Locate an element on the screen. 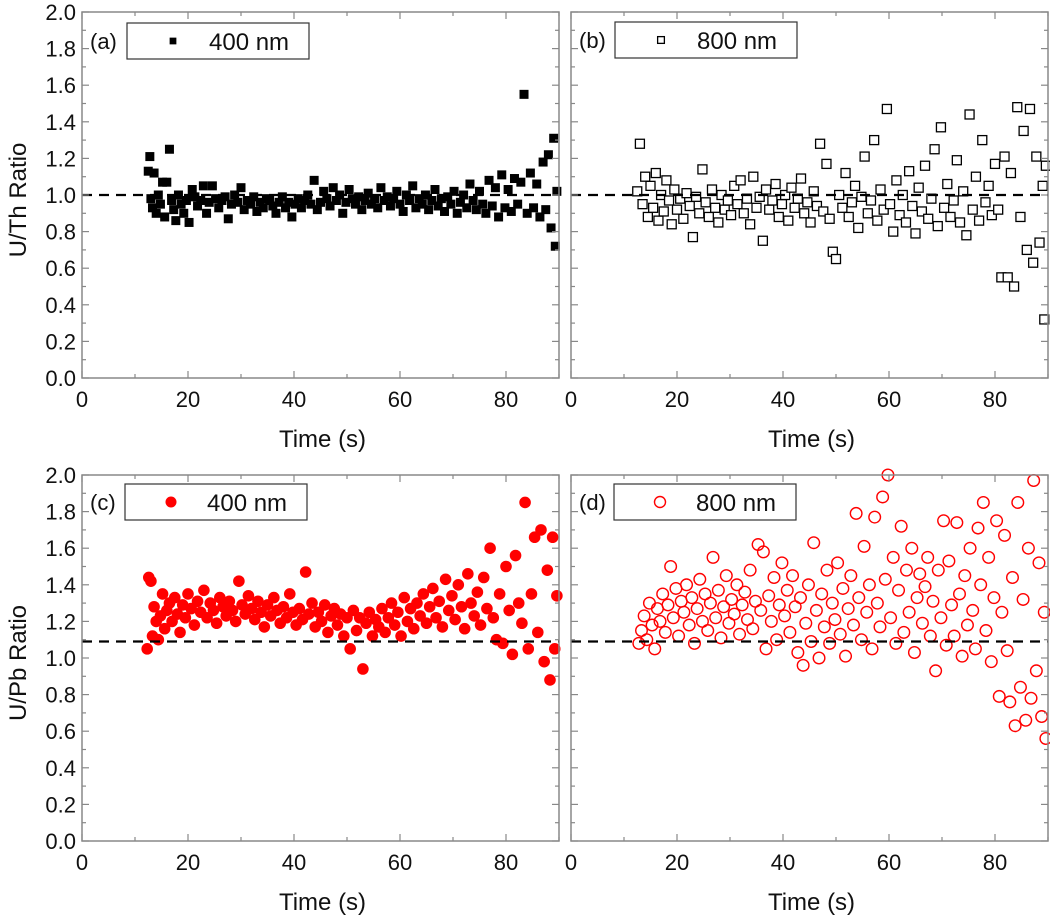 The width and height of the screenshot is (1050, 920). y-tick-label: 0.4 is located at coordinates (60, 305).